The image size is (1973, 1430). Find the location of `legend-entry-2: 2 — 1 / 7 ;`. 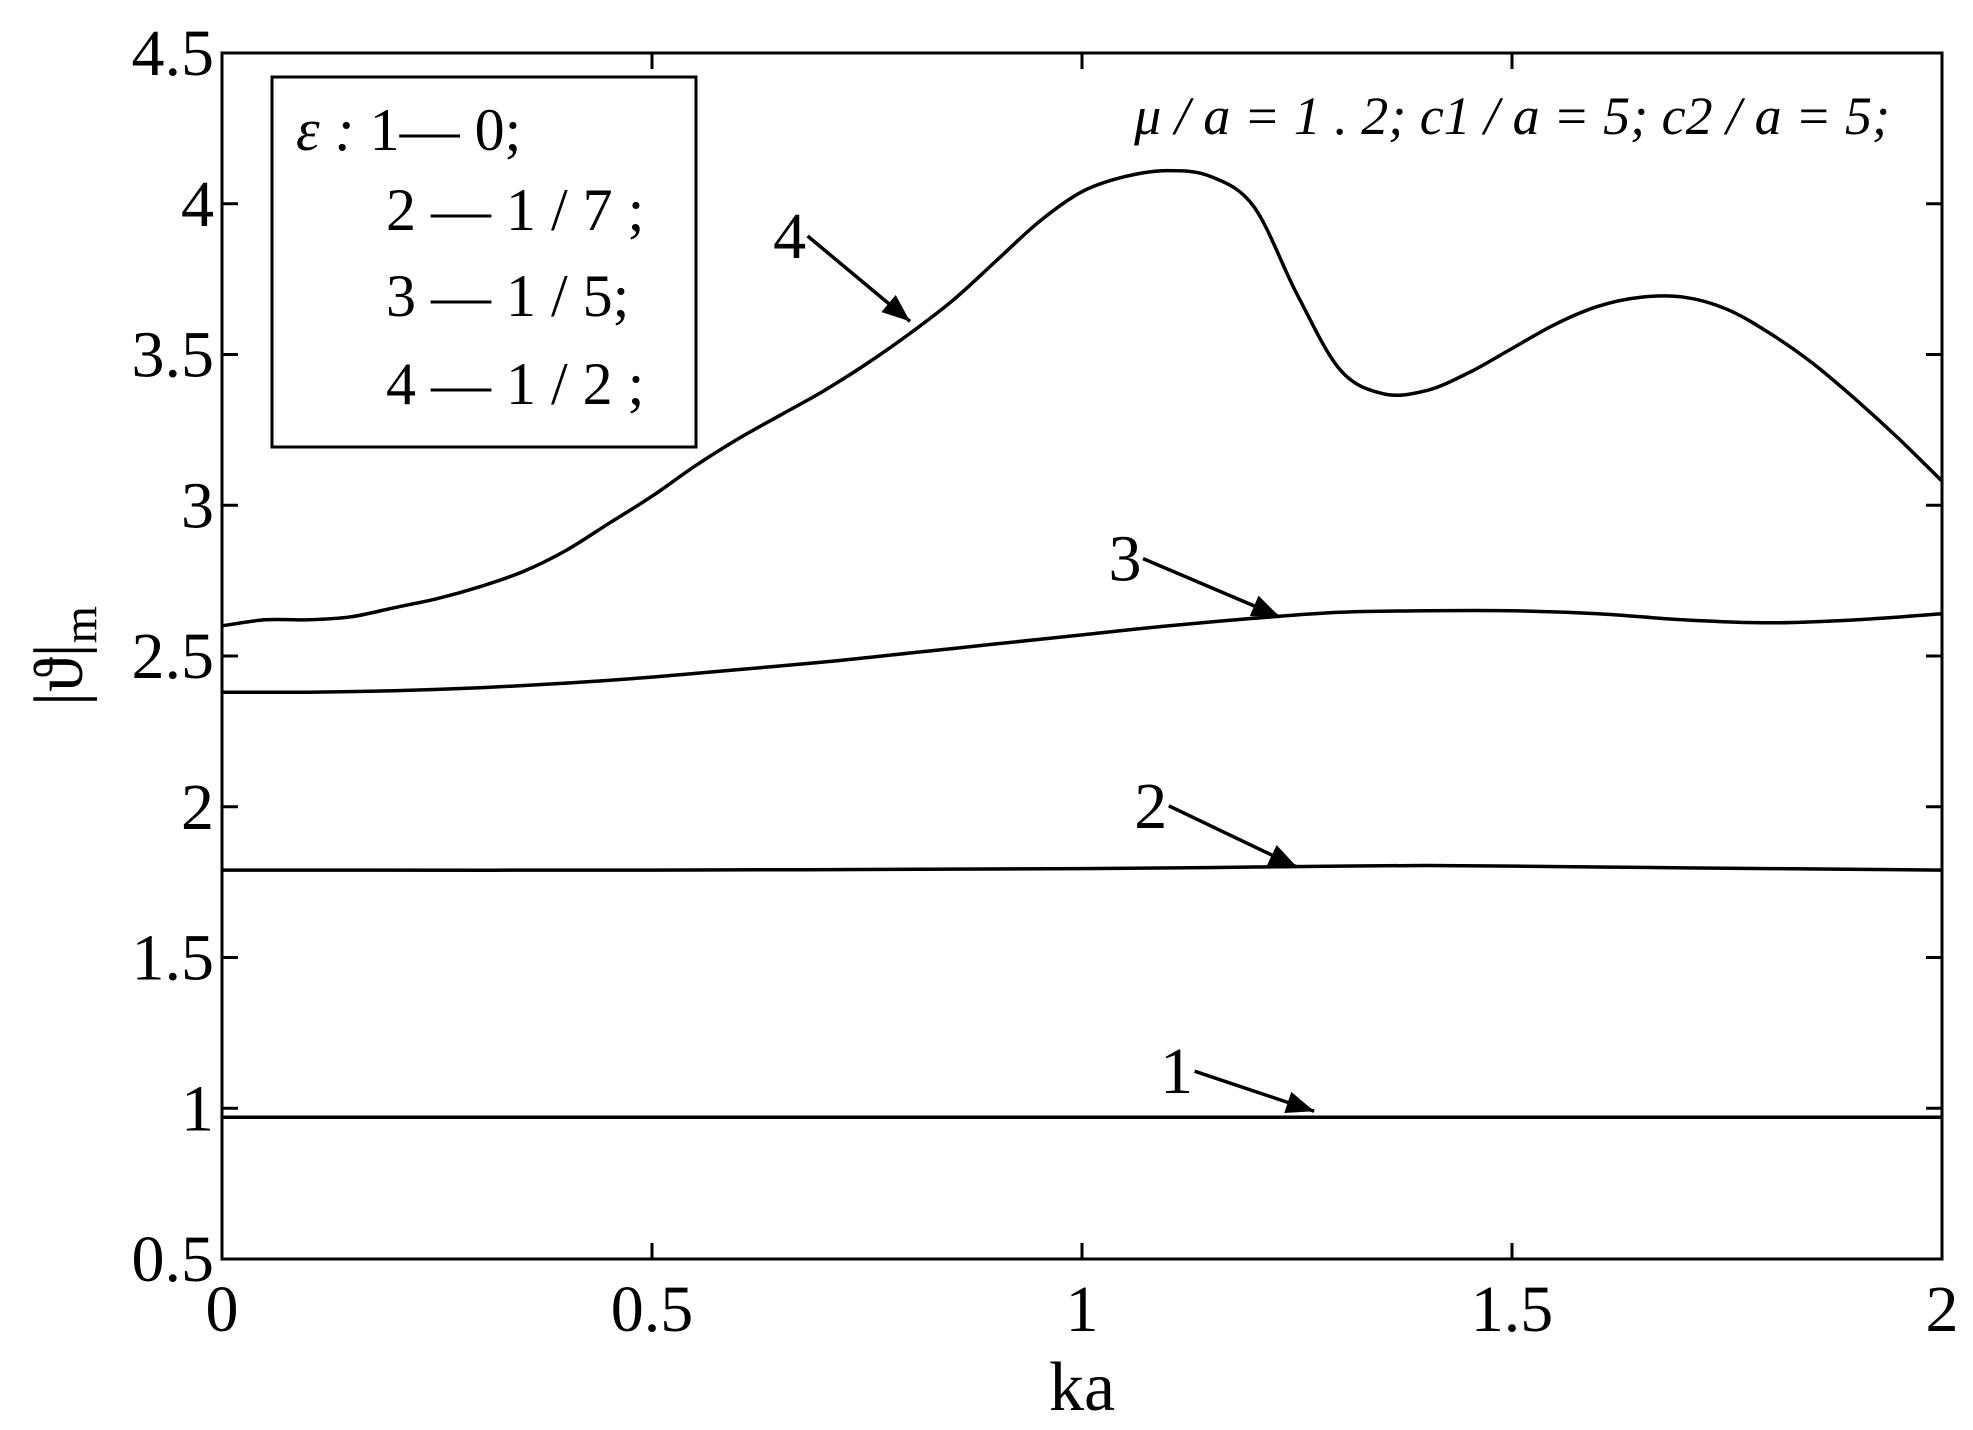

legend-entry-2: 2 — 1 / 7 ; is located at coordinates (515, 210).